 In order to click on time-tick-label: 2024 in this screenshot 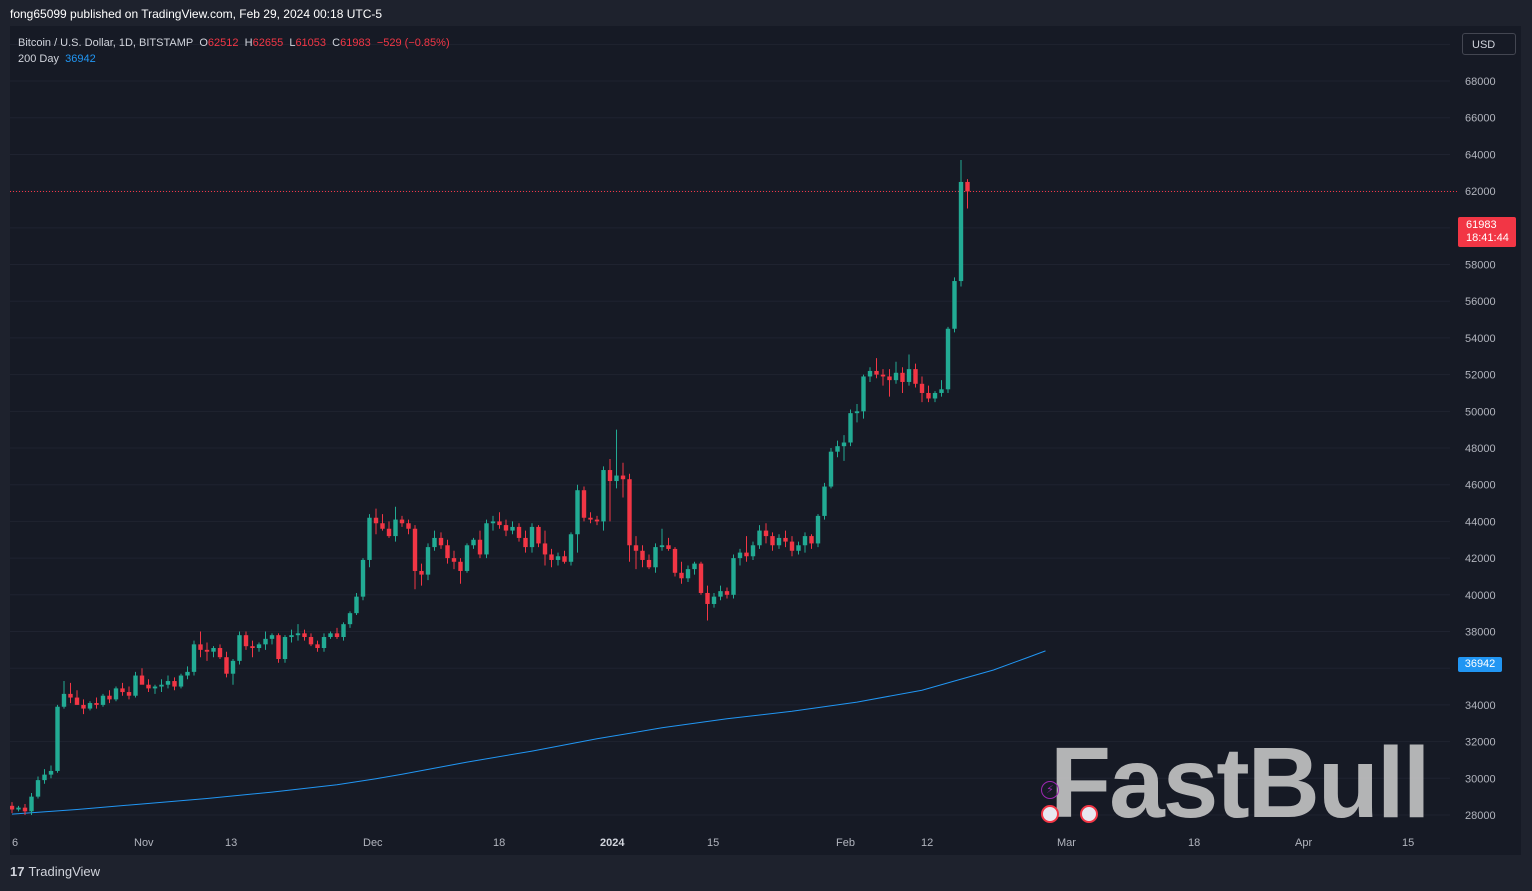, I will do `click(612, 843)`.